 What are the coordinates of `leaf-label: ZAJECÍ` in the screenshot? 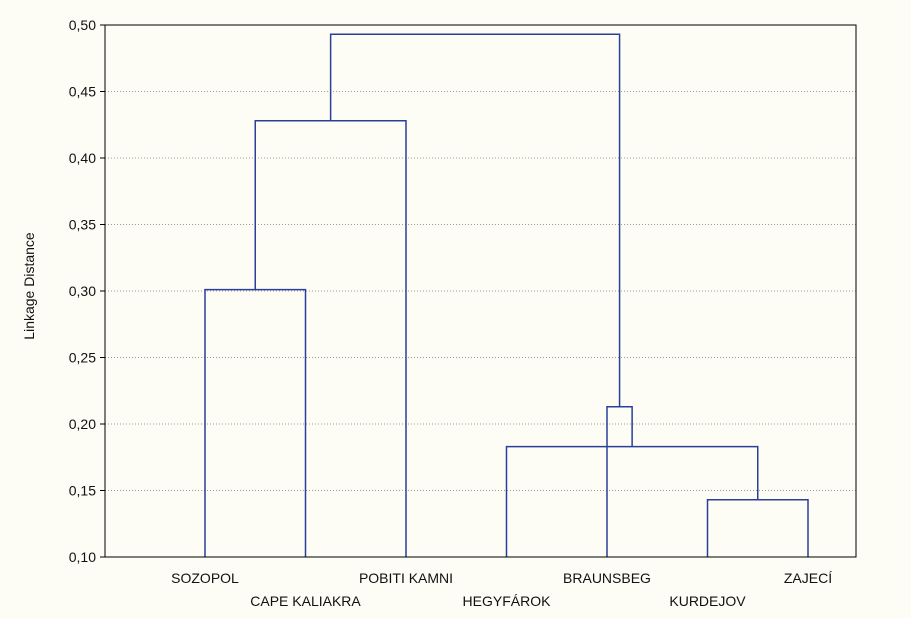 It's located at (808, 578).